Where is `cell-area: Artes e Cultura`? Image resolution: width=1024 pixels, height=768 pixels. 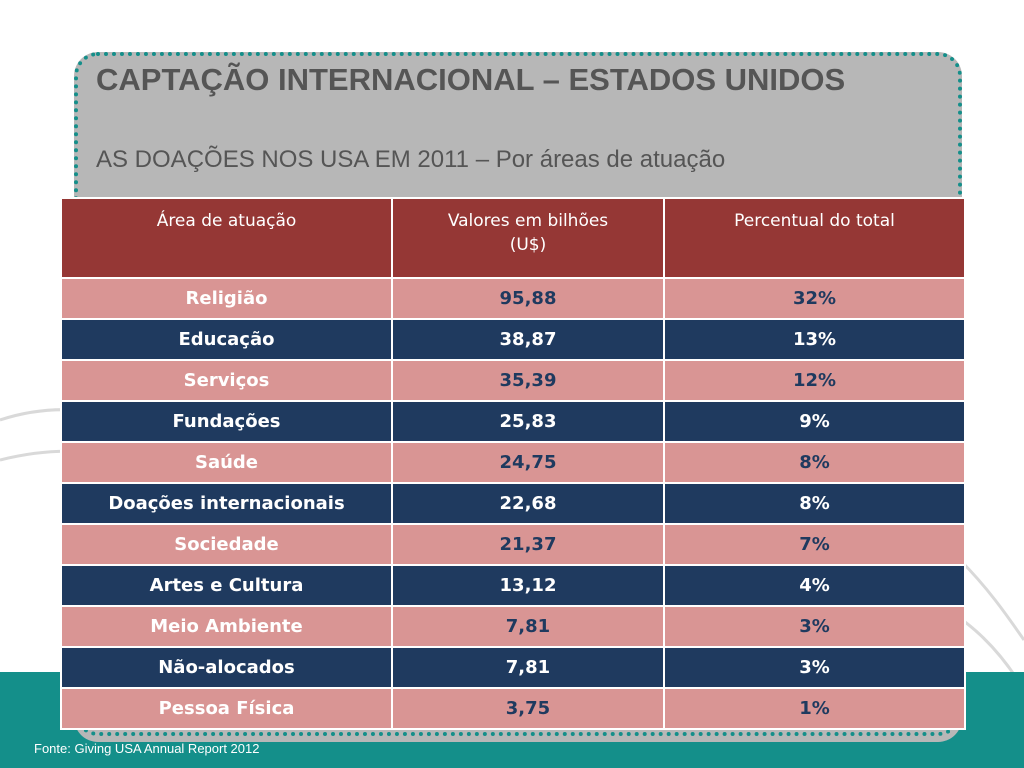 cell-area: Artes e Cultura is located at coordinates (226, 585).